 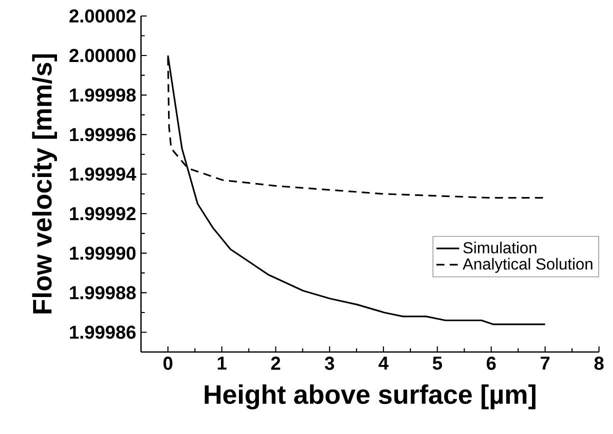 I want to click on y-tick-label: 1.99986, so click(x=103, y=332).